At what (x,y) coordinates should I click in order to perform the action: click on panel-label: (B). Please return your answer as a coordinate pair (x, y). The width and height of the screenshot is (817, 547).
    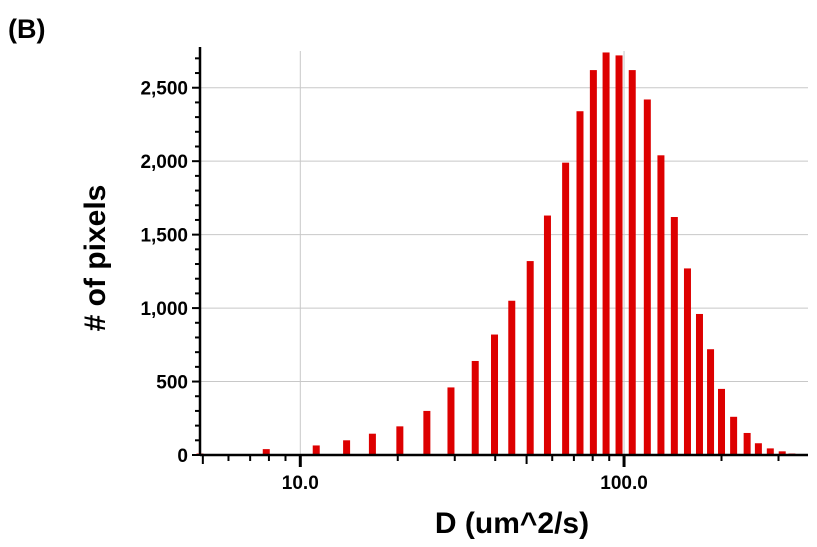
    Looking at the image, I should click on (27, 29).